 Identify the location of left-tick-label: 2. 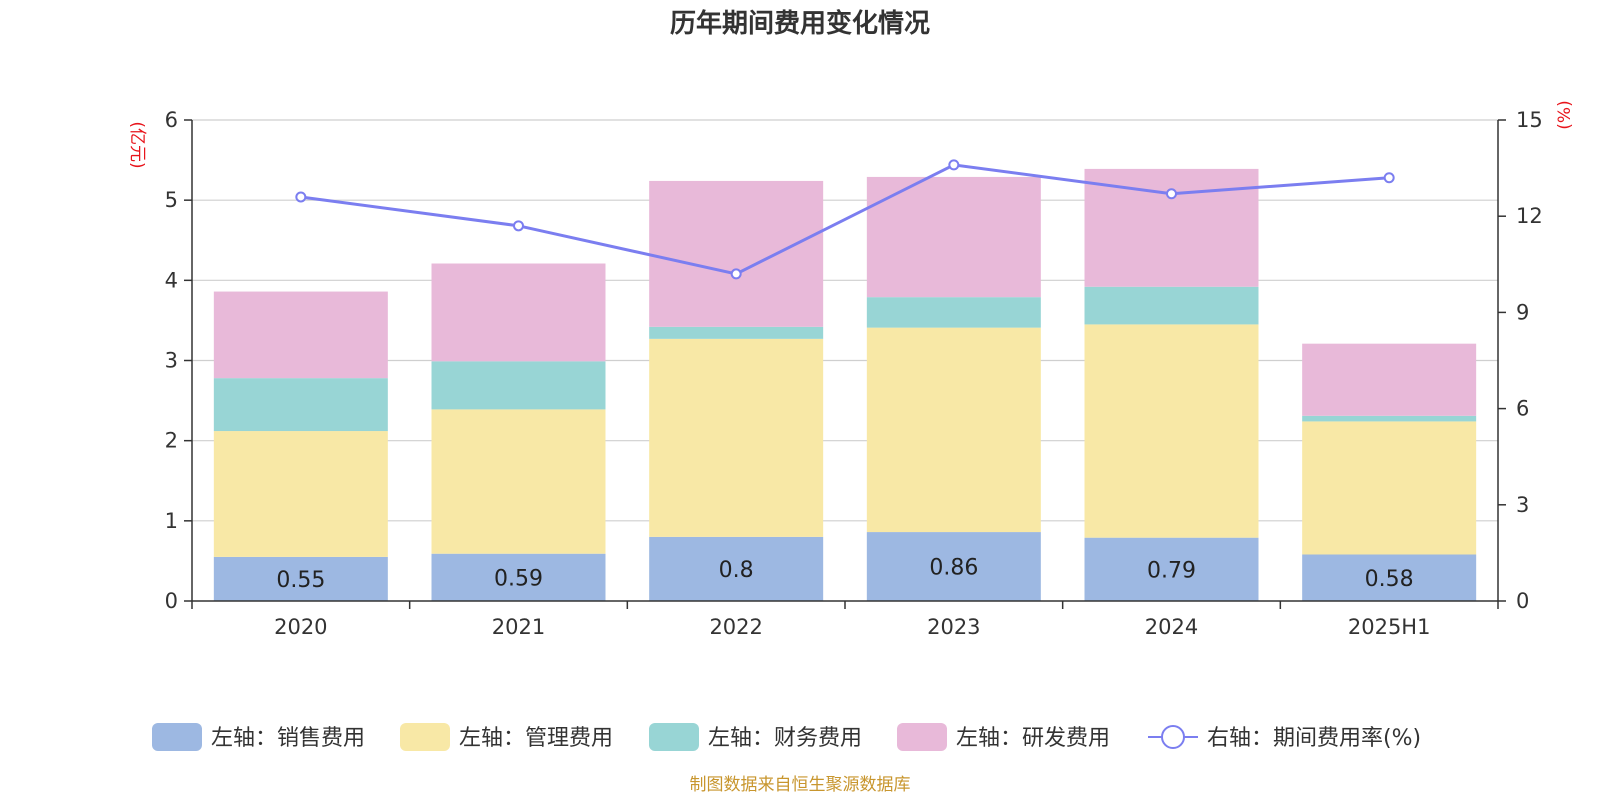
(171, 441).